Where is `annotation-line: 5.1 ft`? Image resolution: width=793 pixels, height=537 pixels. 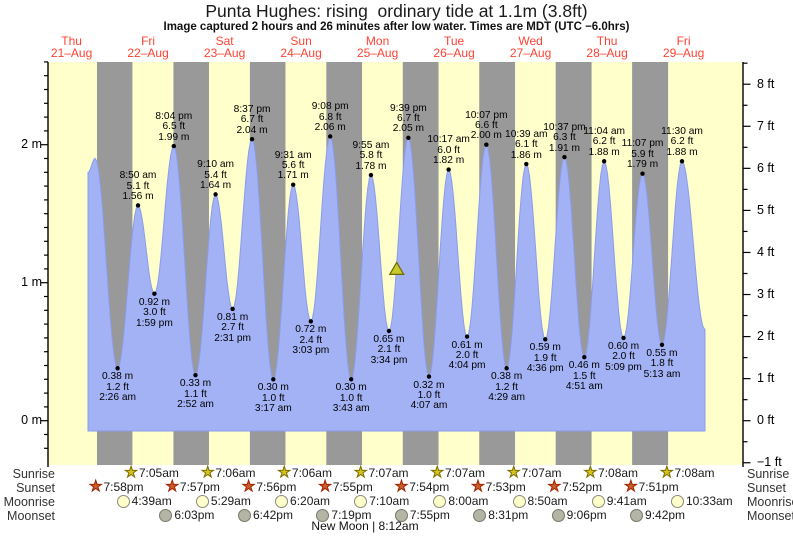 annotation-line: 5.1 ft is located at coordinates (138, 186).